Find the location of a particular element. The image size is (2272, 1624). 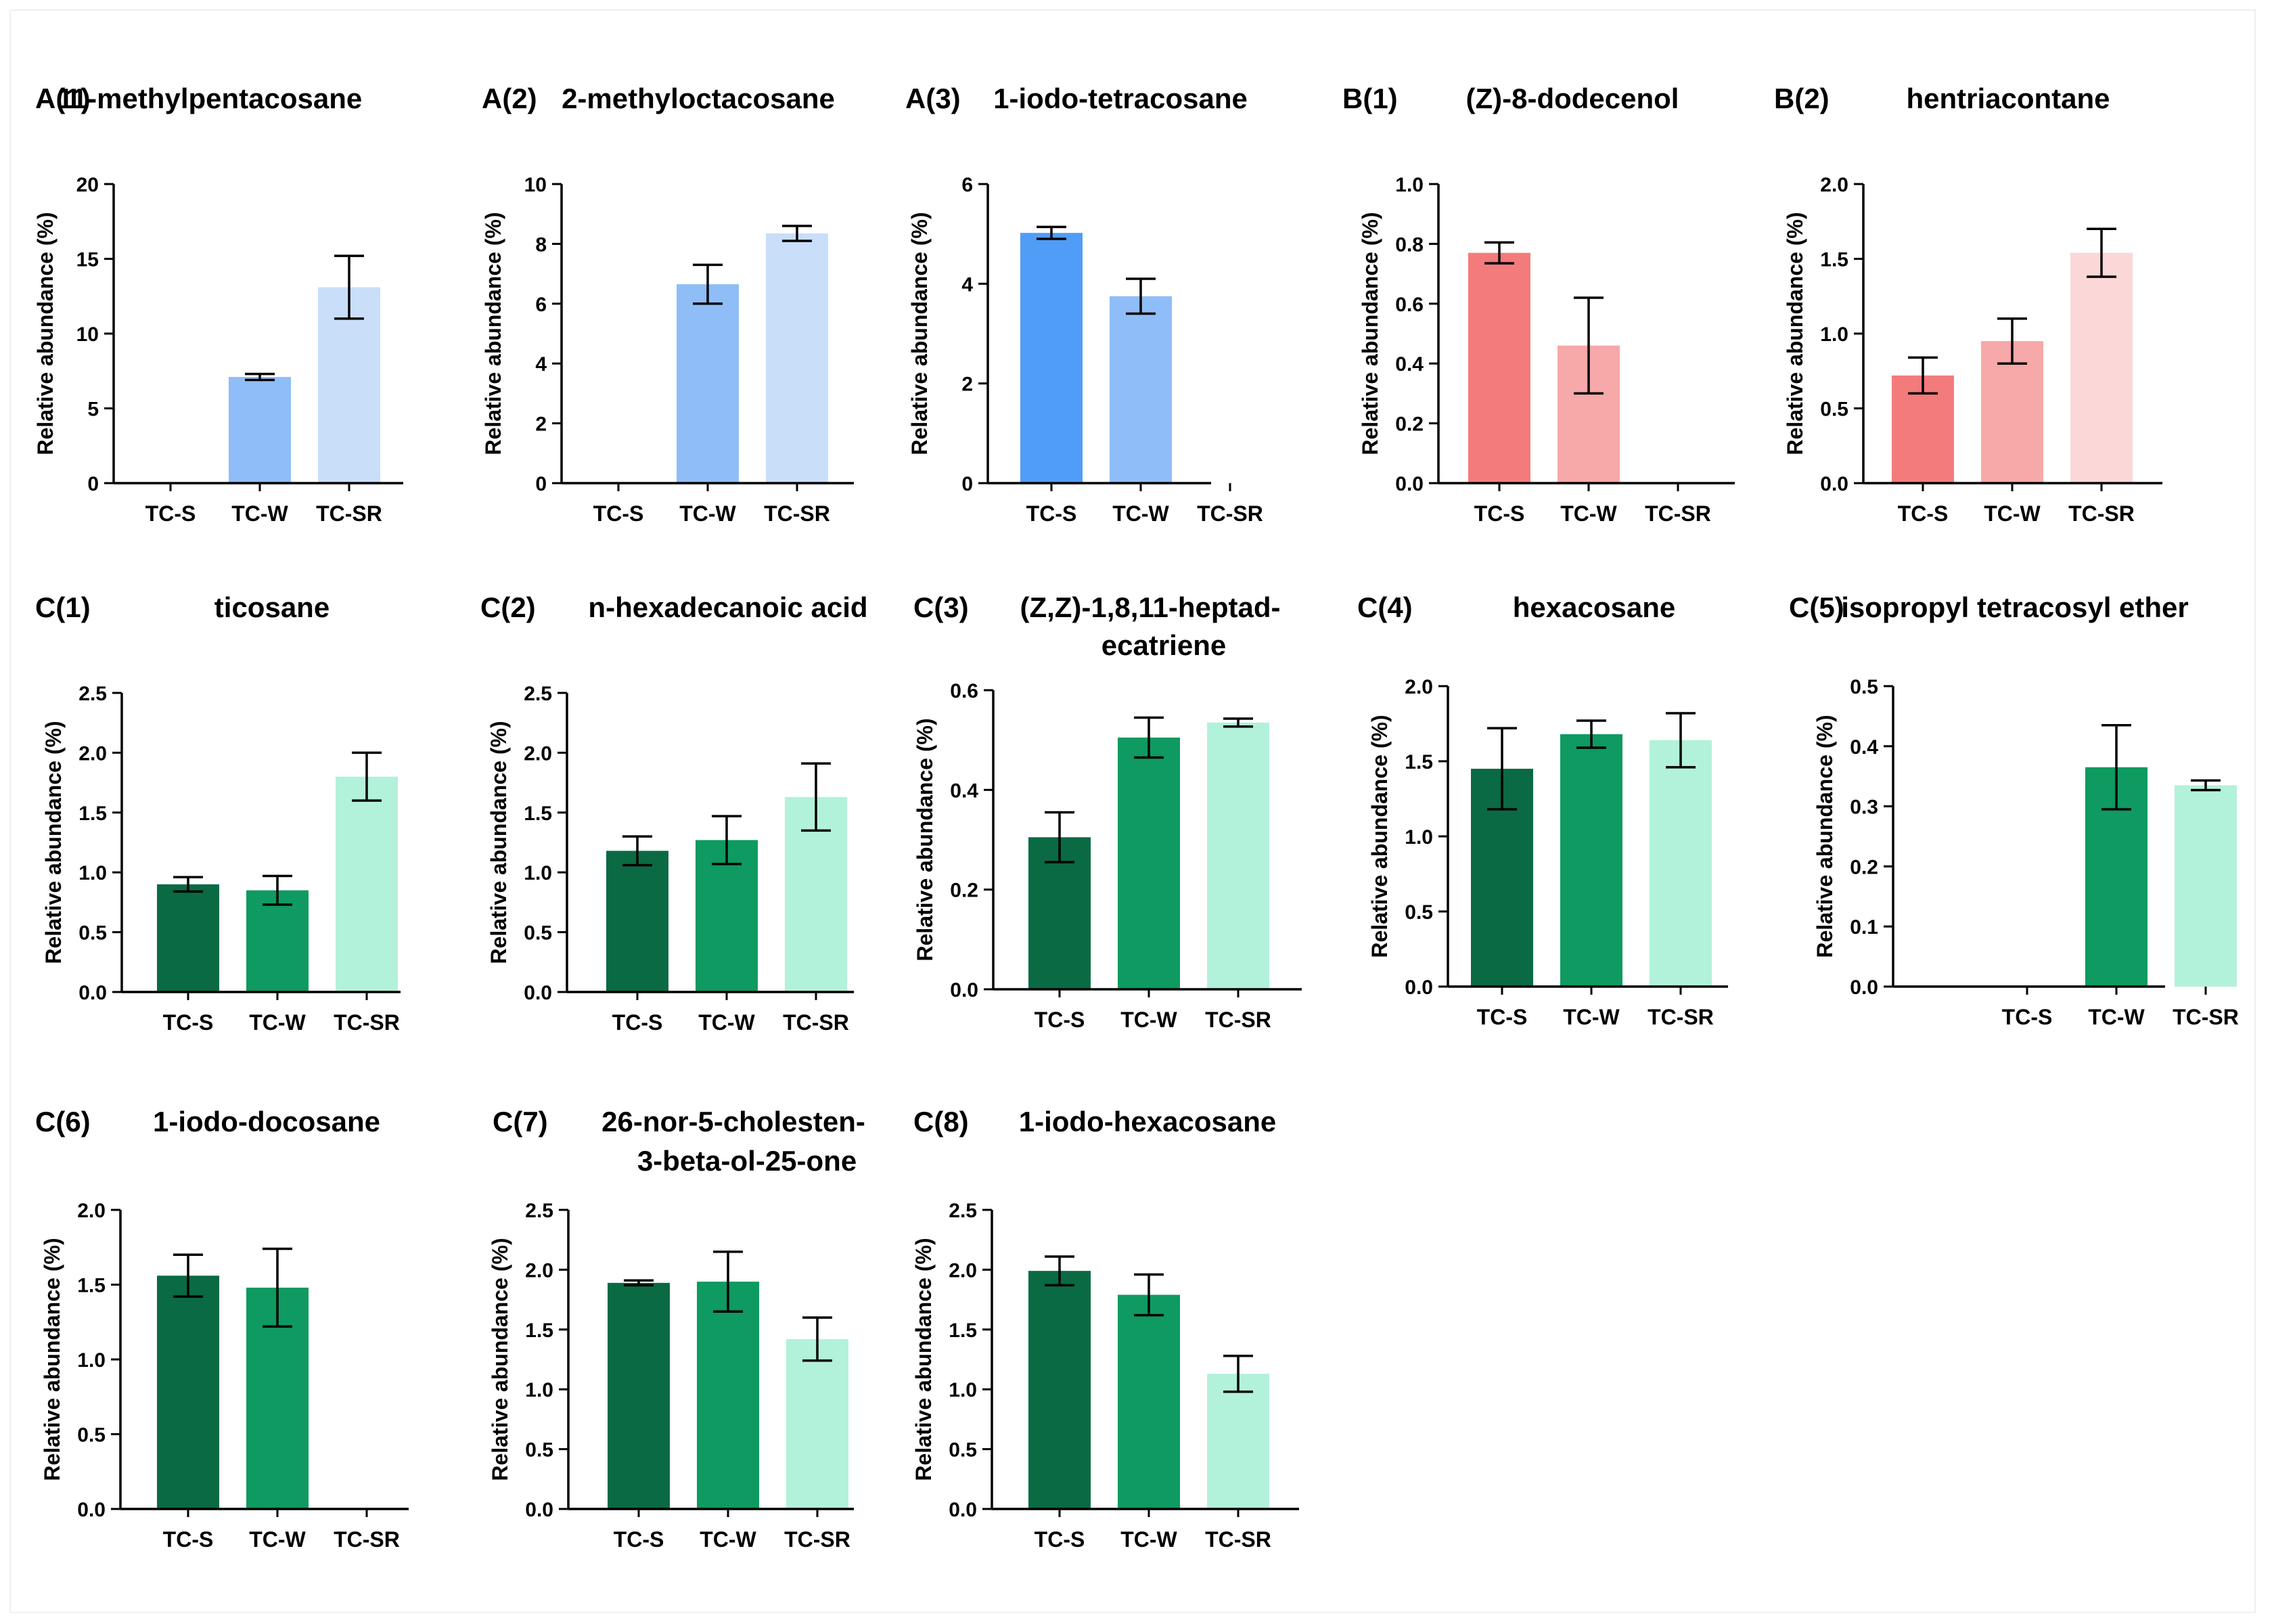

y-tick-label: 5 is located at coordinates (93, 410).